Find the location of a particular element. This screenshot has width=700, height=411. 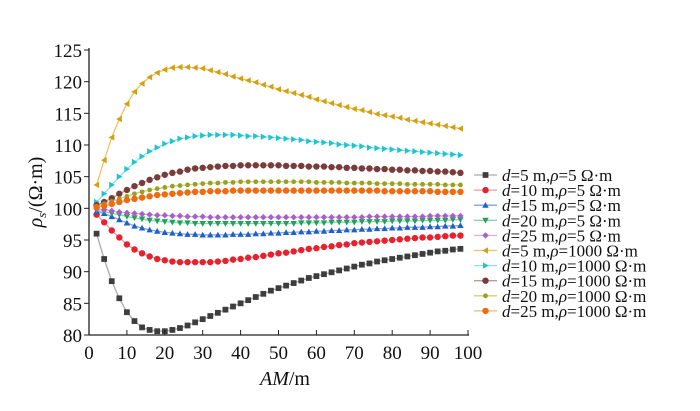

x-tick-label: 0 is located at coordinates (89, 353).